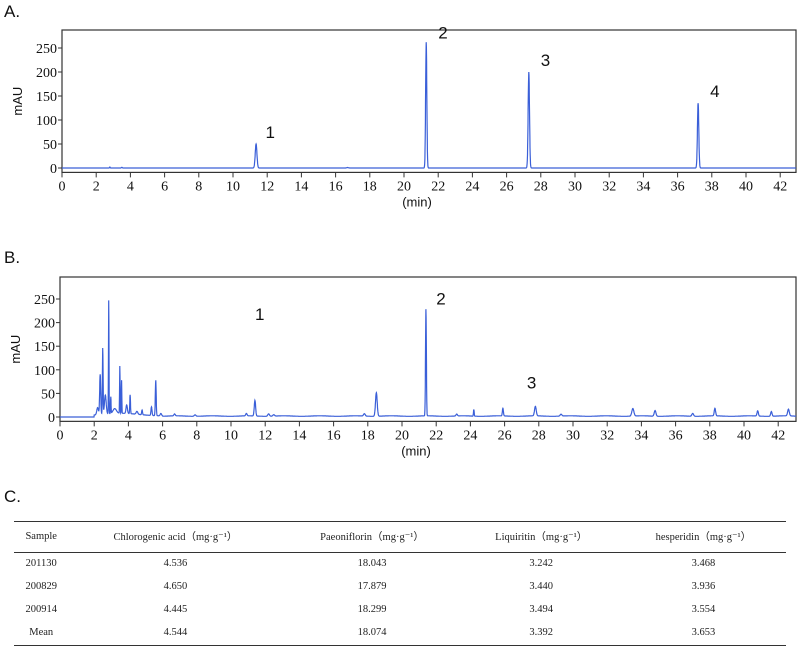  Describe the element at coordinates (541, 563) in the screenshot. I see `table-cell: 3.242` at that location.